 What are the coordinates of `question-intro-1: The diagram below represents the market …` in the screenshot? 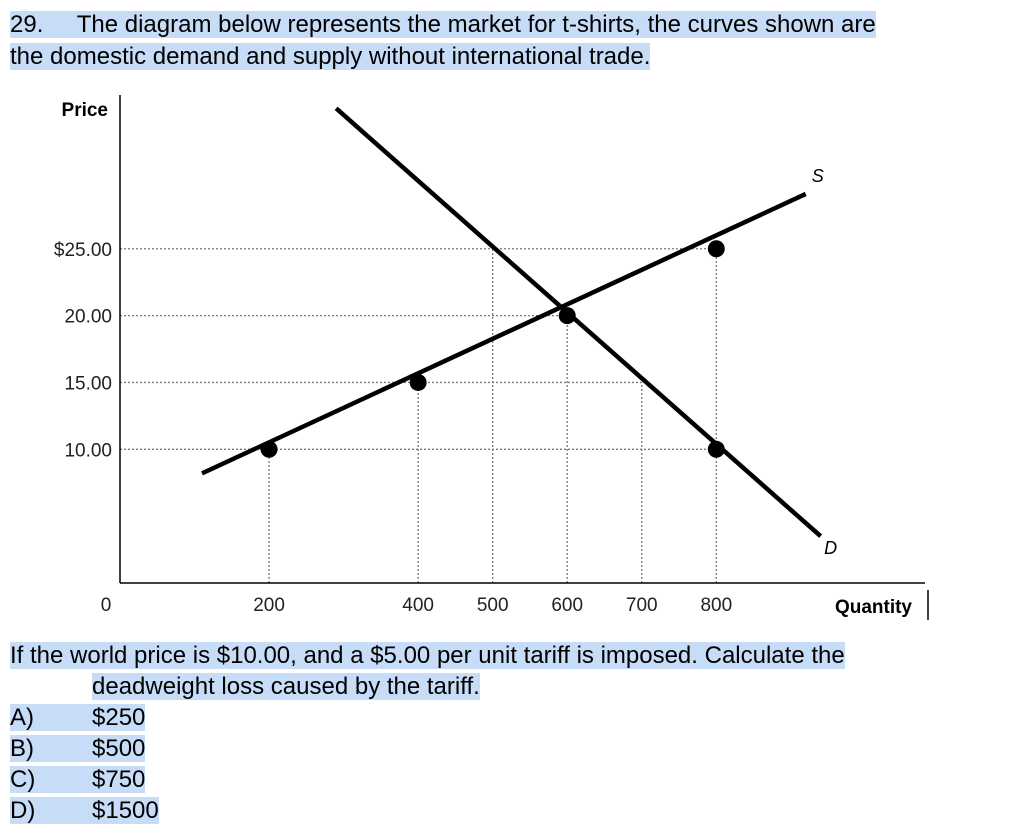 It's located at (476, 24).